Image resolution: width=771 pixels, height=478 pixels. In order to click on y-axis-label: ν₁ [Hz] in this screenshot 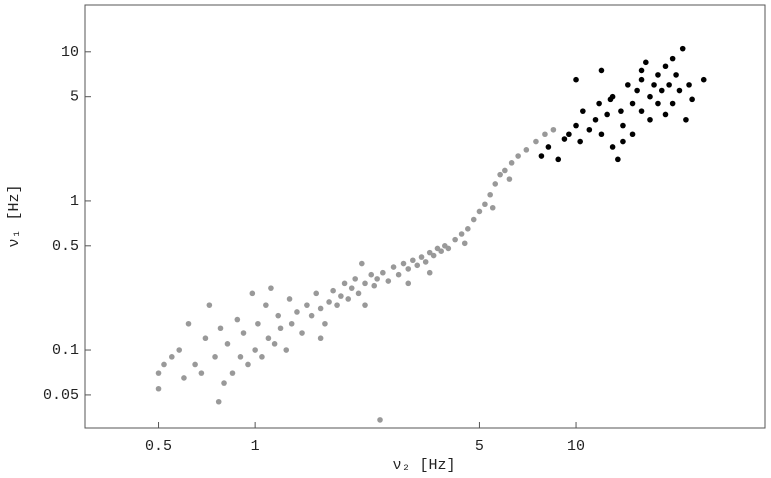, I will do `click(14, 215)`.